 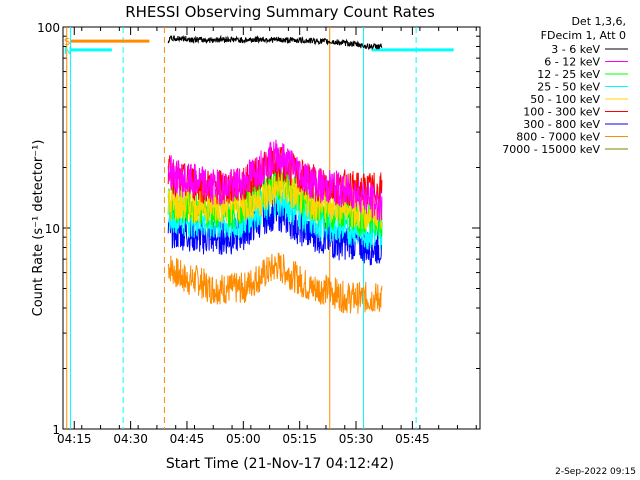 I want to click on x-axis-label: Start Time (21-Nov-17 04:12:42), so click(x=280, y=464).